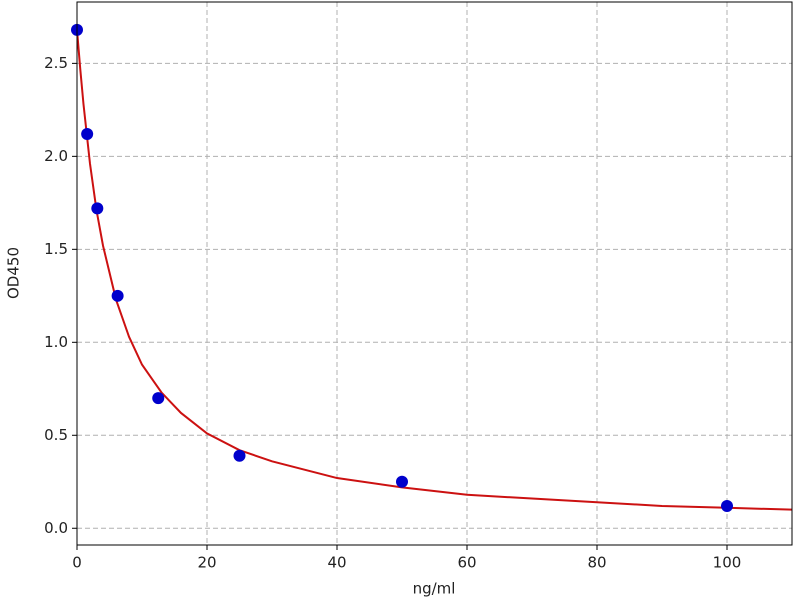 This screenshot has height=600, width=800. What do you see at coordinates (56, 156) in the screenshot?
I see `y-tick-label: 2.0` at bounding box center [56, 156].